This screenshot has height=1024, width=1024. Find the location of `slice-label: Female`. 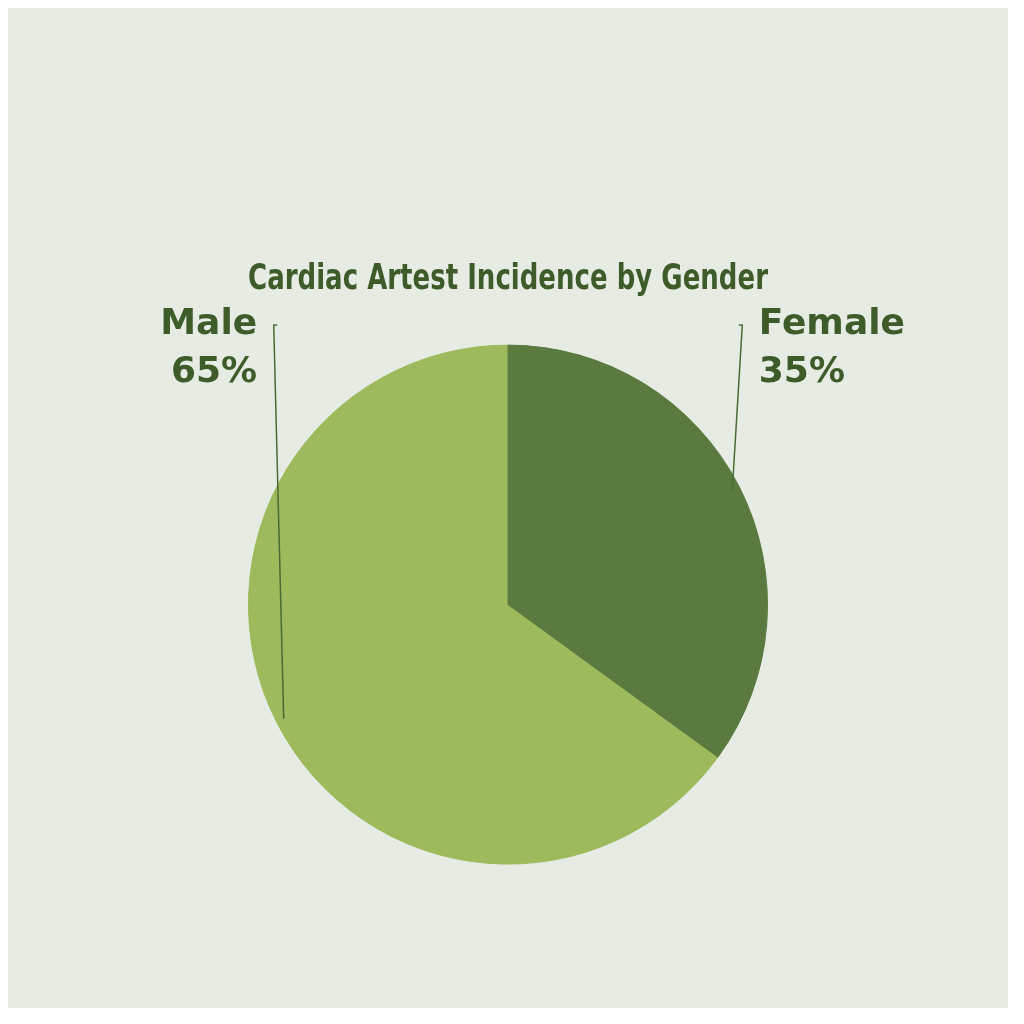

slice-label: Female is located at coordinates (831, 322).